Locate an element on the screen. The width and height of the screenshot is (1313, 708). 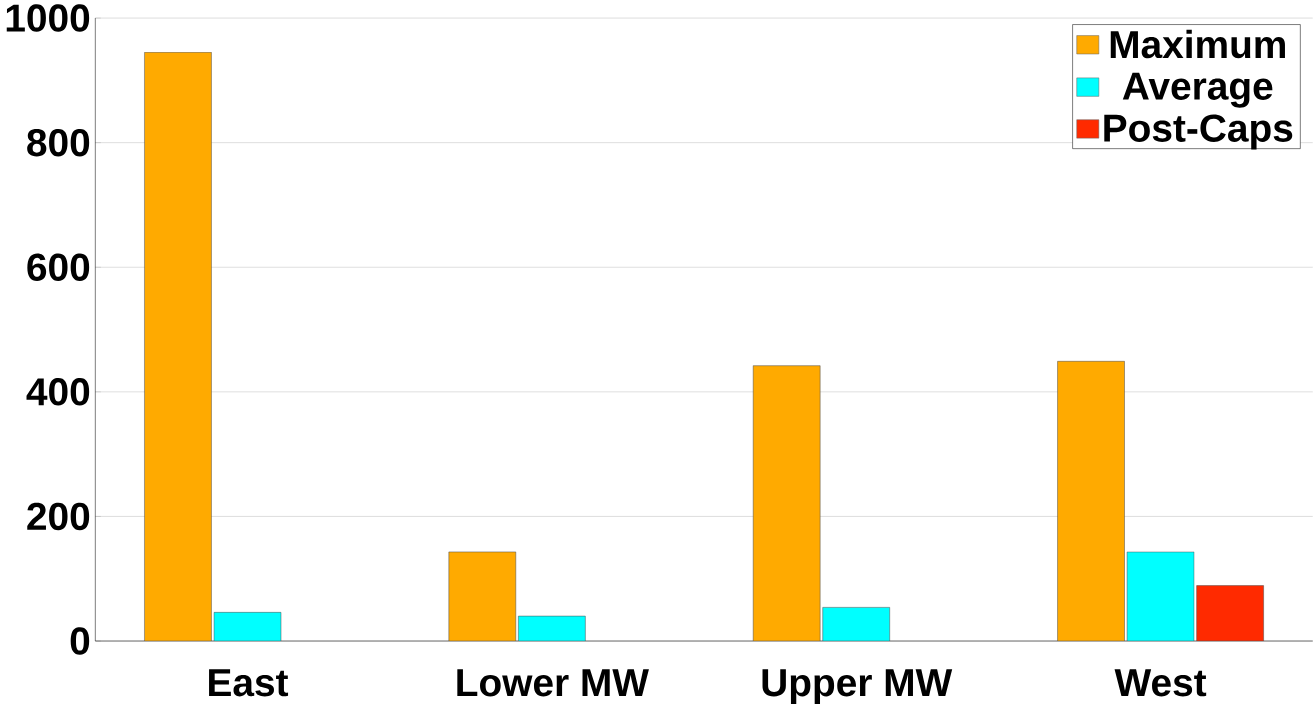
y-tick-label: 600 is located at coordinates (58, 267).